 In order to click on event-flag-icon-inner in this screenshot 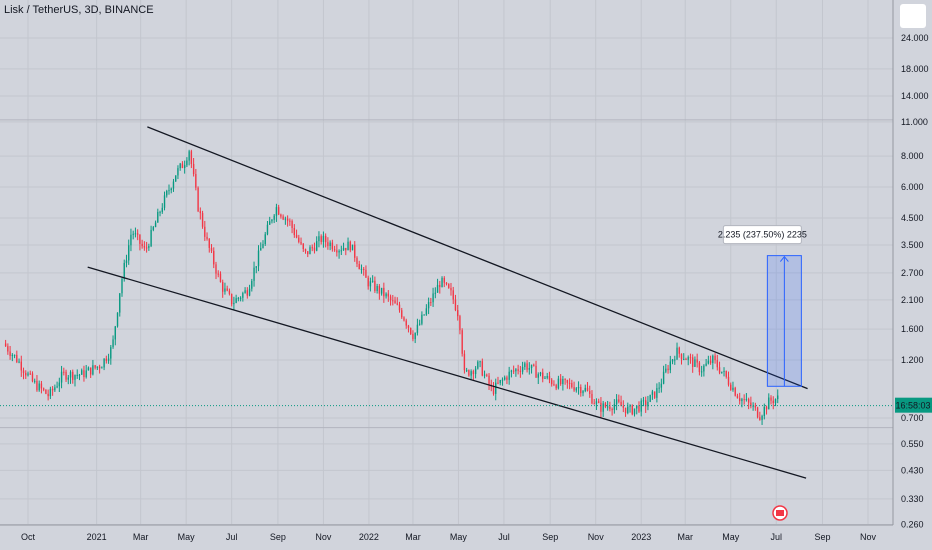, I will do `click(780, 513)`.